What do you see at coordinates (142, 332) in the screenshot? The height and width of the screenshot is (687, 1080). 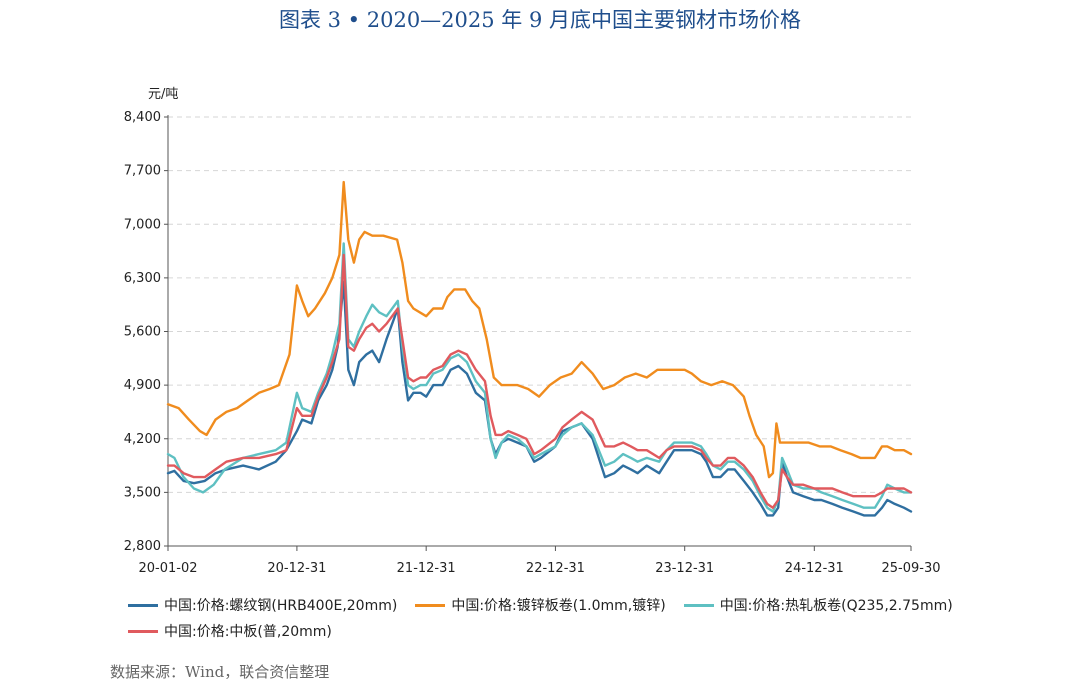 I see `y-tick-label: 5,600` at bounding box center [142, 332].